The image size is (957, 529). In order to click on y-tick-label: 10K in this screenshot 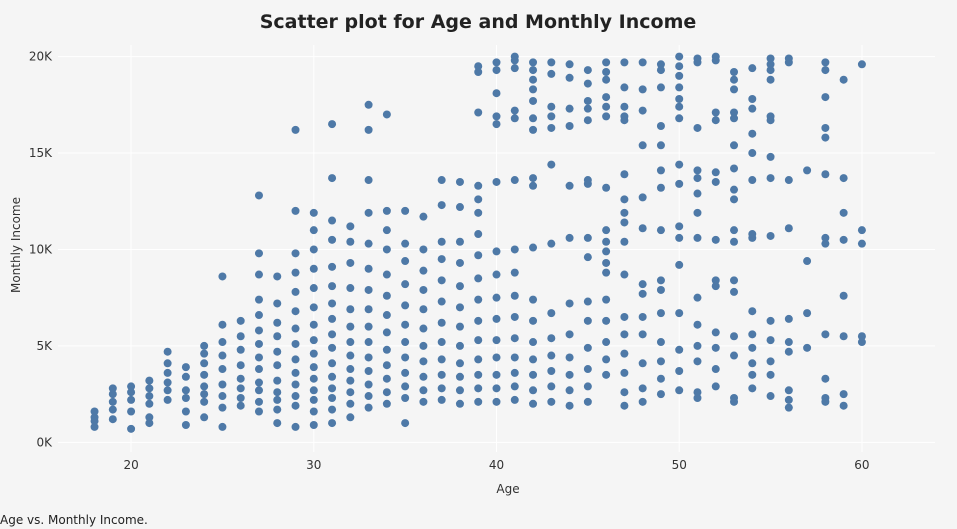, I will do `click(41, 249)`.